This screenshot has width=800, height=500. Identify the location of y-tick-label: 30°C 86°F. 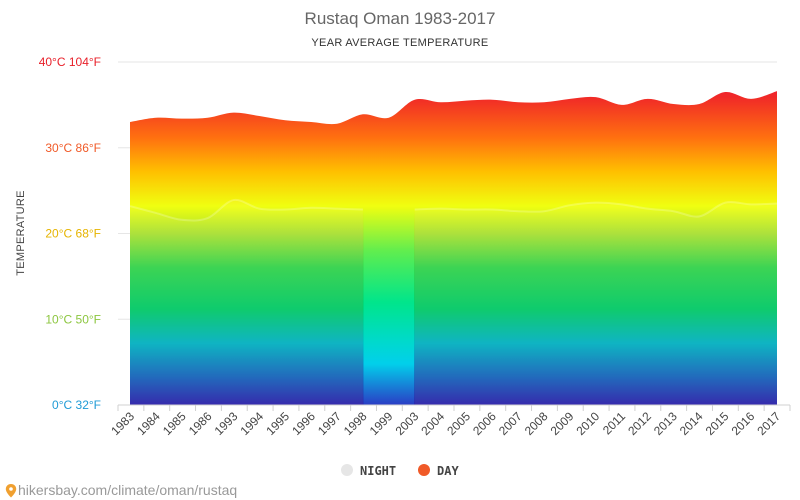
(73, 148).